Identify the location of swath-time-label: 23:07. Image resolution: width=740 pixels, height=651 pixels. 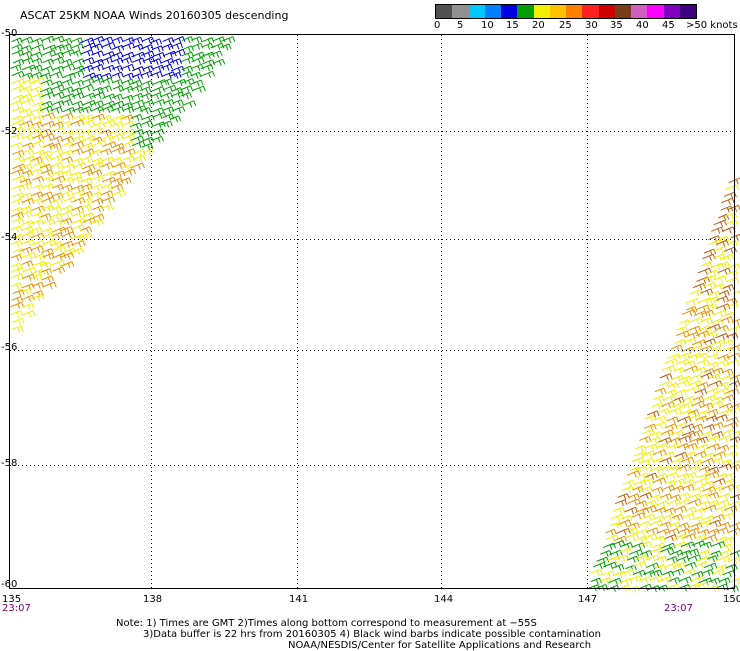
(16, 608).